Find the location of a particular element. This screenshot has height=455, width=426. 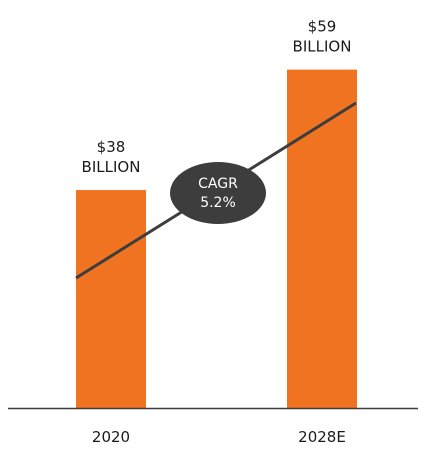

value-label-2020-line-2: BILLION is located at coordinates (111, 167).